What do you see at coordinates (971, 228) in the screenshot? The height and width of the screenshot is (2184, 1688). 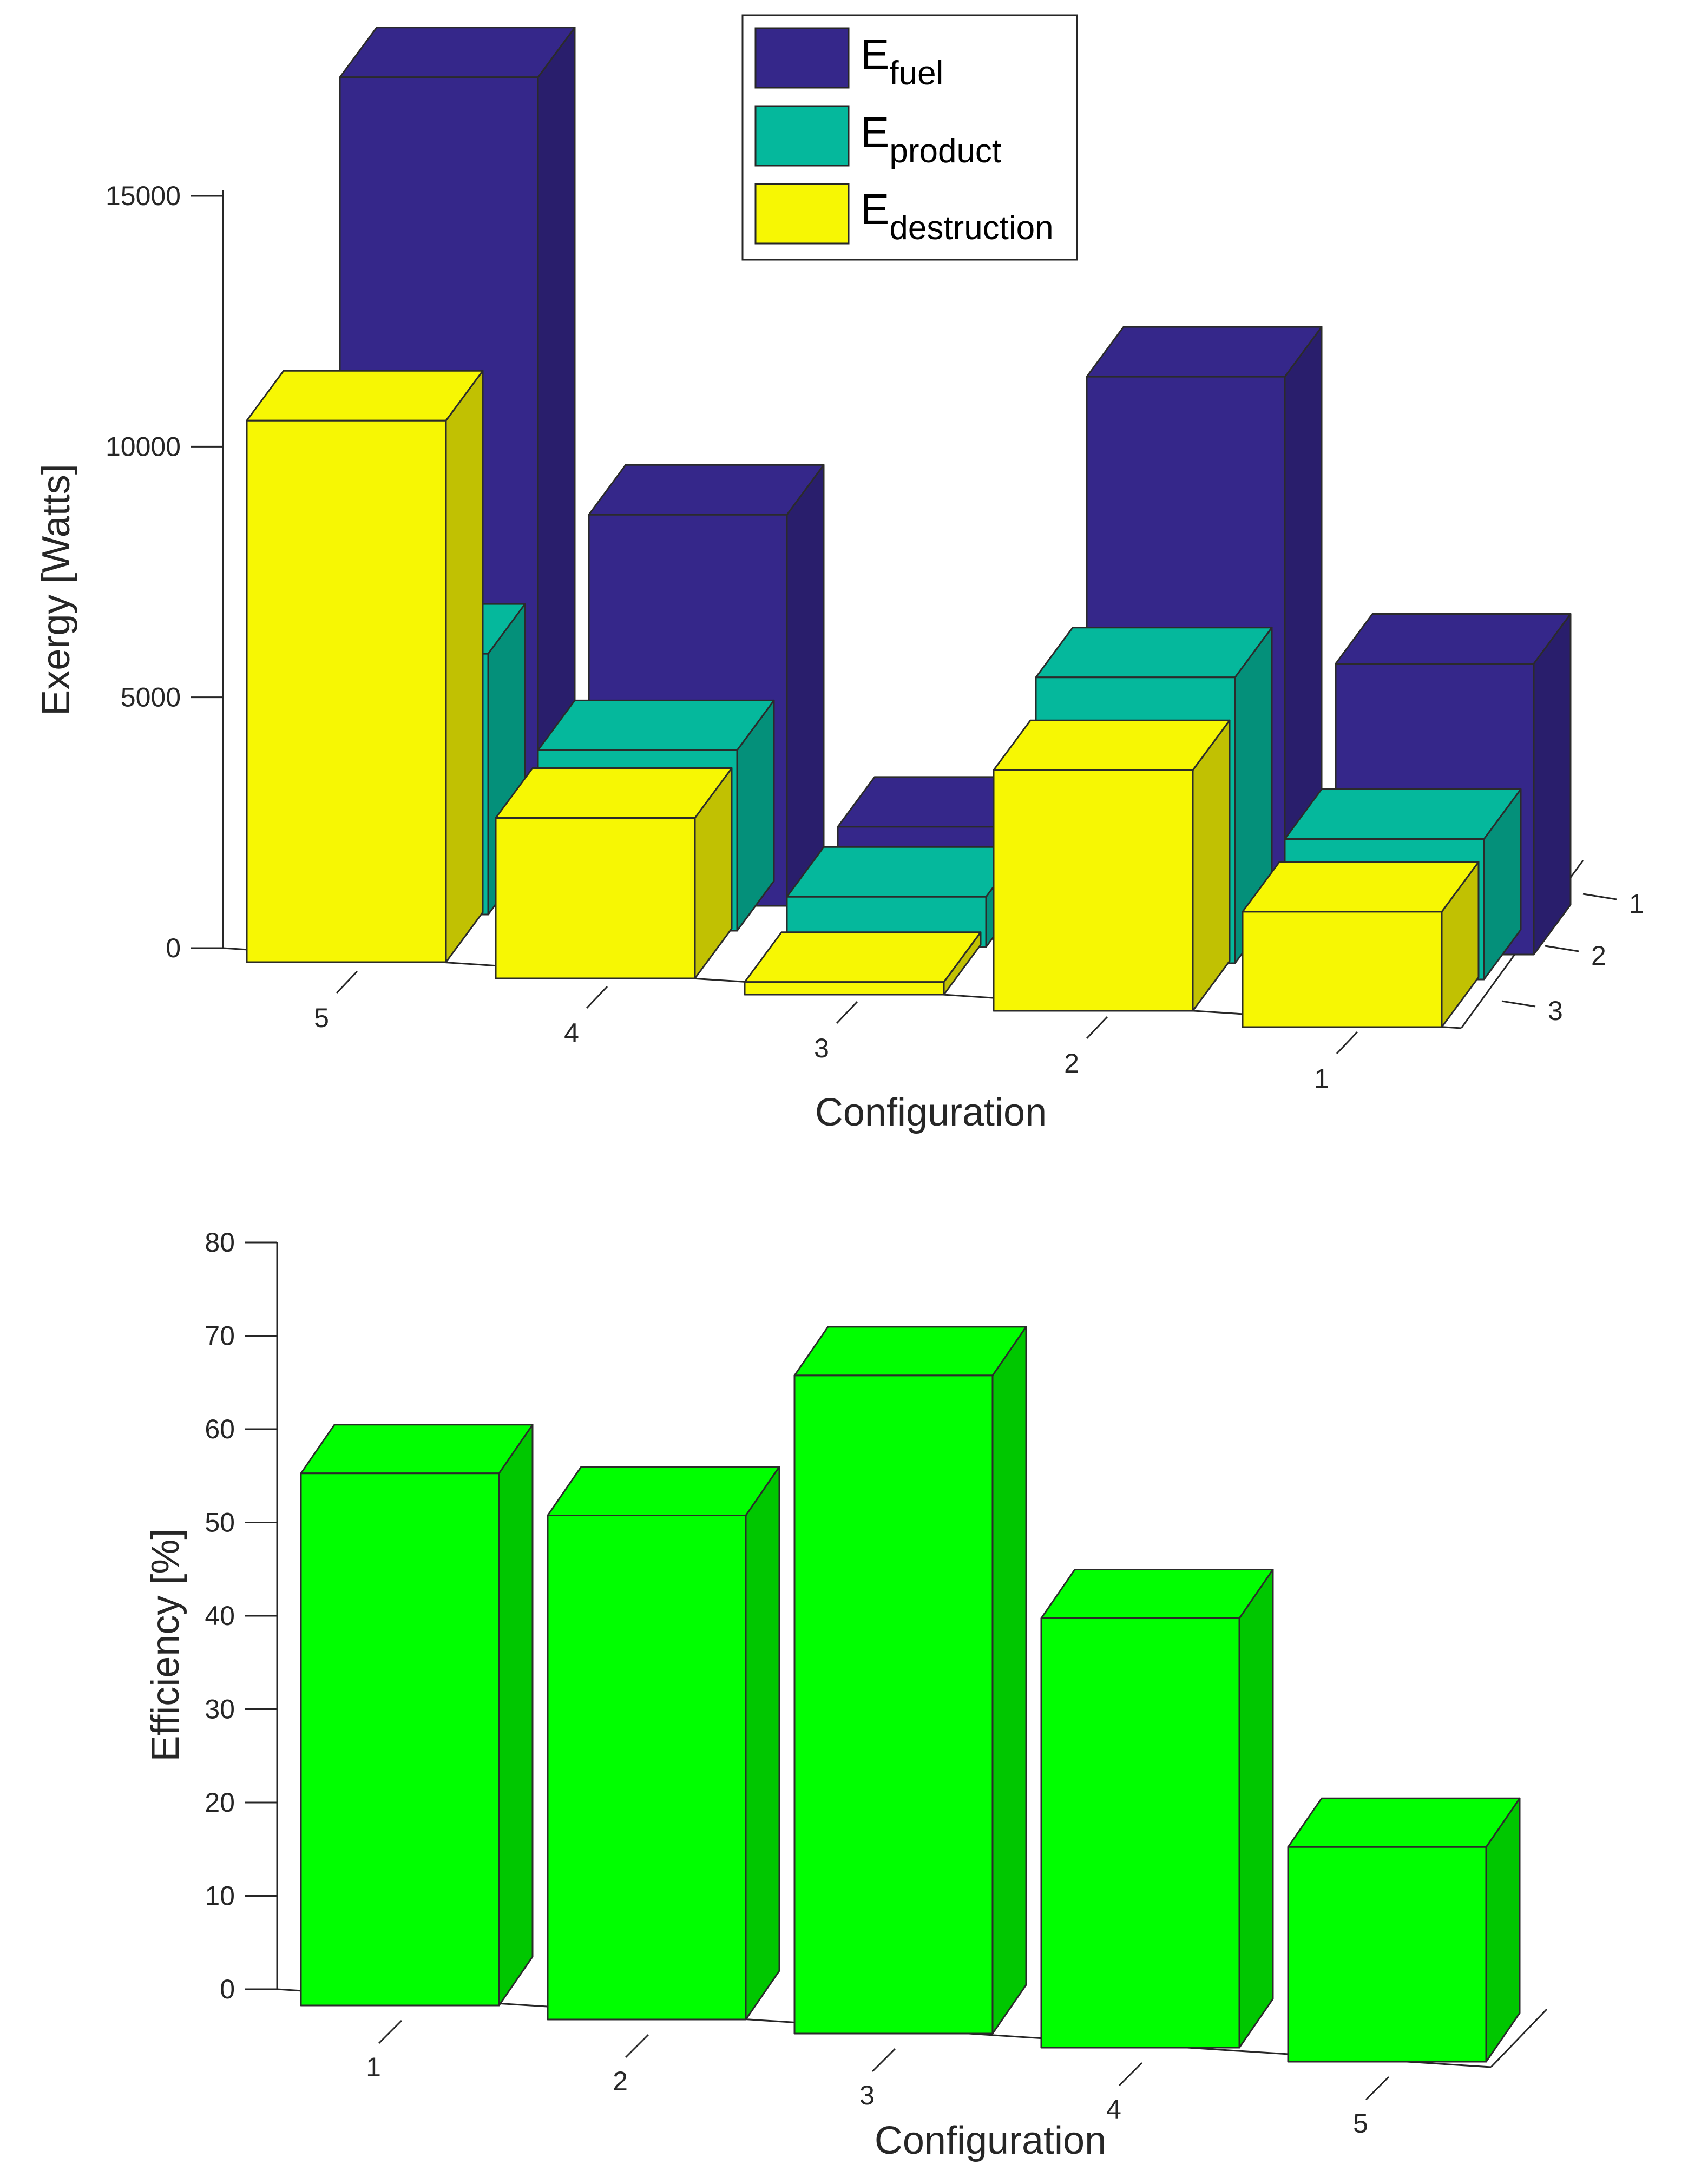 I see `legend-label-destruction-sub: destruction` at bounding box center [971, 228].